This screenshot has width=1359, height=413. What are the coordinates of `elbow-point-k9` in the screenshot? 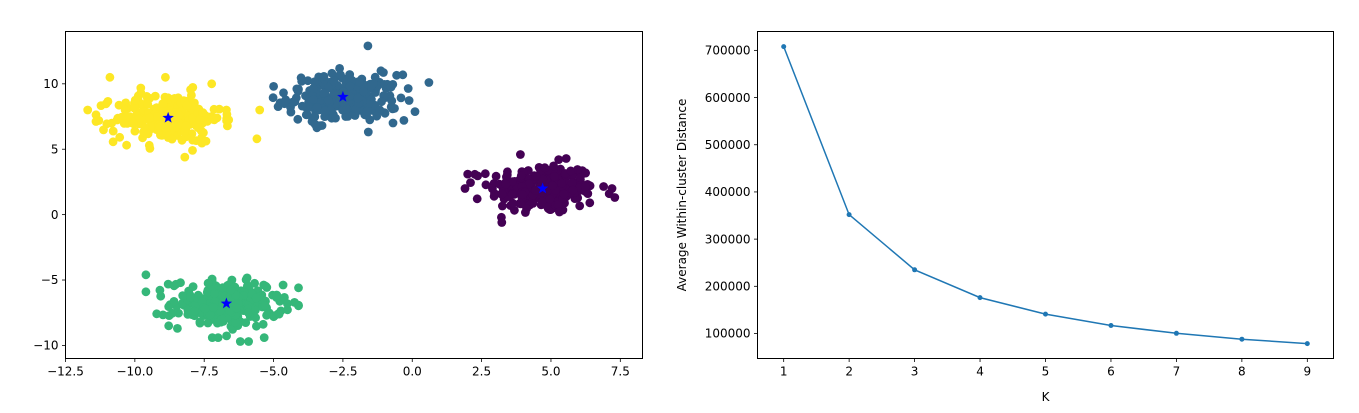 It's located at (1307, 344).